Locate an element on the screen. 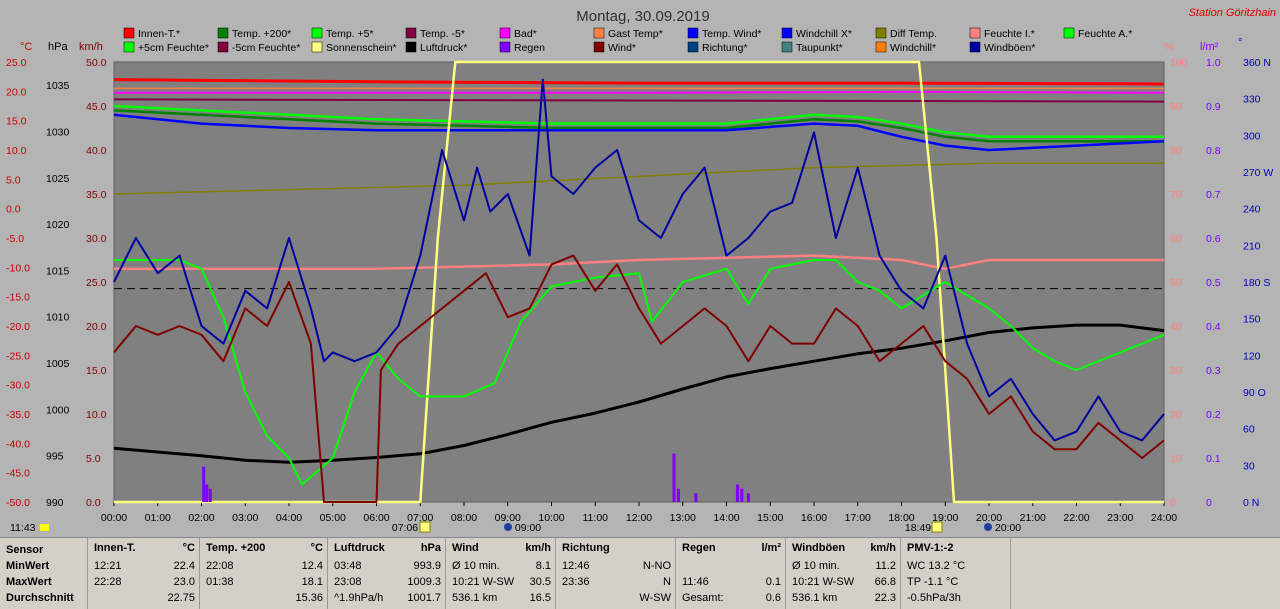 The image size is (1280, 609). wind-tick: 0.0 is located at coordinates (93, 503).